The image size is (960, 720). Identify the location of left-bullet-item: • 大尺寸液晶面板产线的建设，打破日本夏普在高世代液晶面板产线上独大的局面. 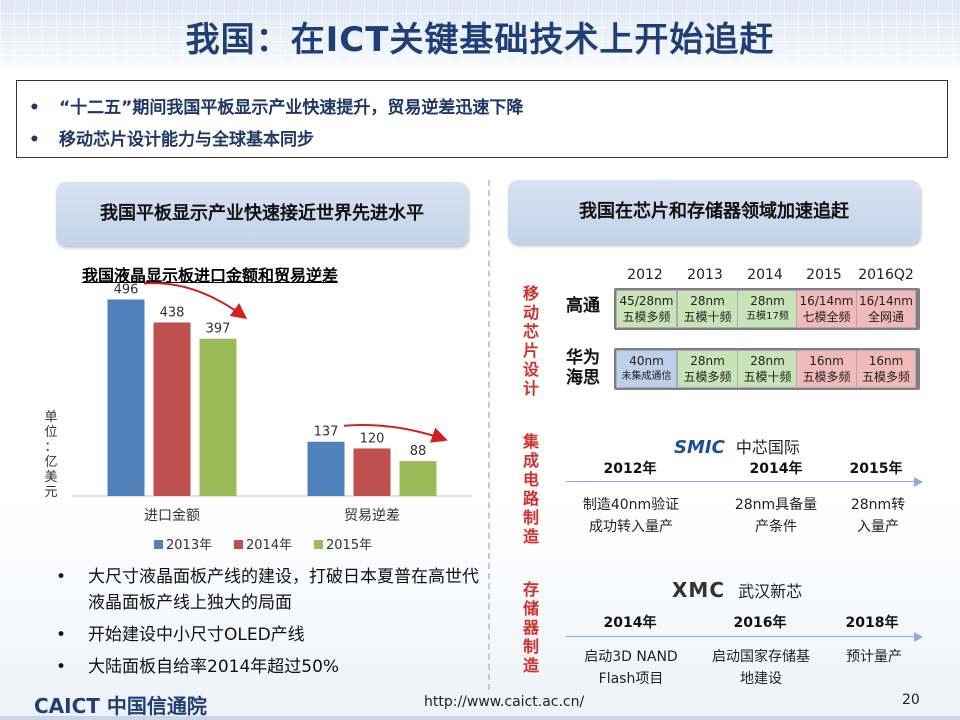
(267, 590).